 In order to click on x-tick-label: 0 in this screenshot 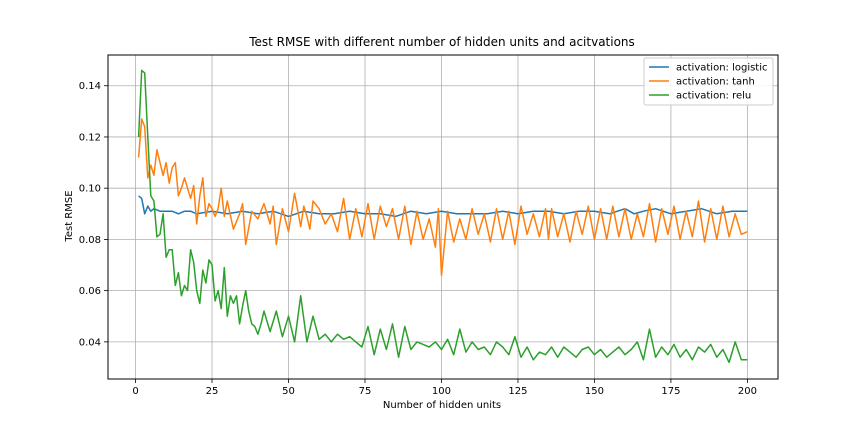, I will do `click(135, 391)`.